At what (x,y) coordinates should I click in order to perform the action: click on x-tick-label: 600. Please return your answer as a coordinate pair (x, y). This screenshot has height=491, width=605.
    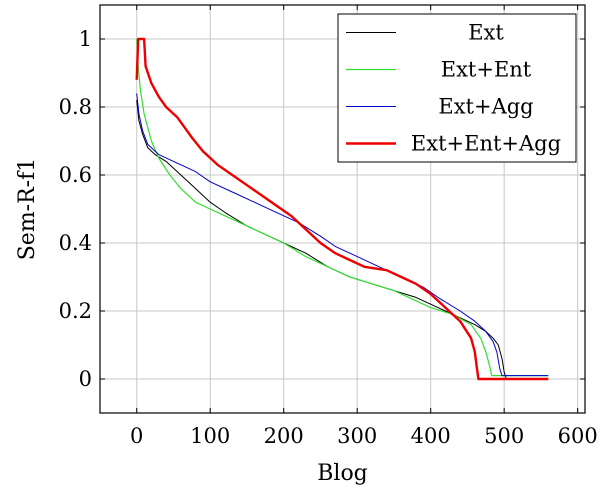
    Looking at the image, I should click on (578, 436).